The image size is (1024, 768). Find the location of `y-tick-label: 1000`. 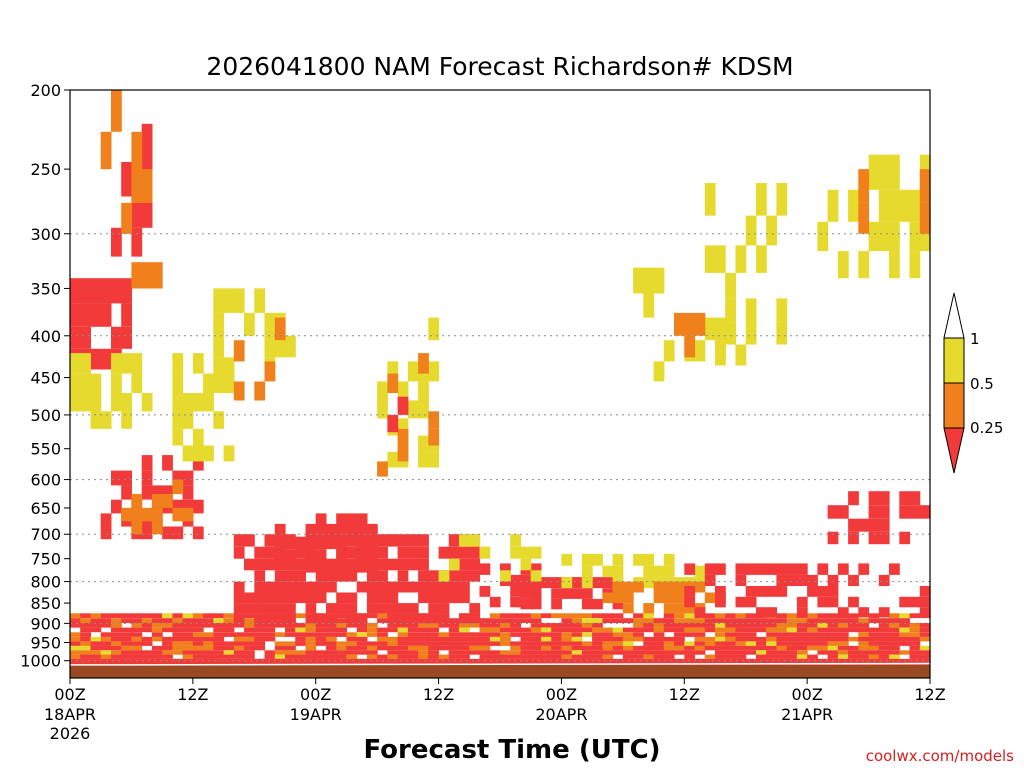

y-tick-label: 1000 is located at coordinates (40, 661).